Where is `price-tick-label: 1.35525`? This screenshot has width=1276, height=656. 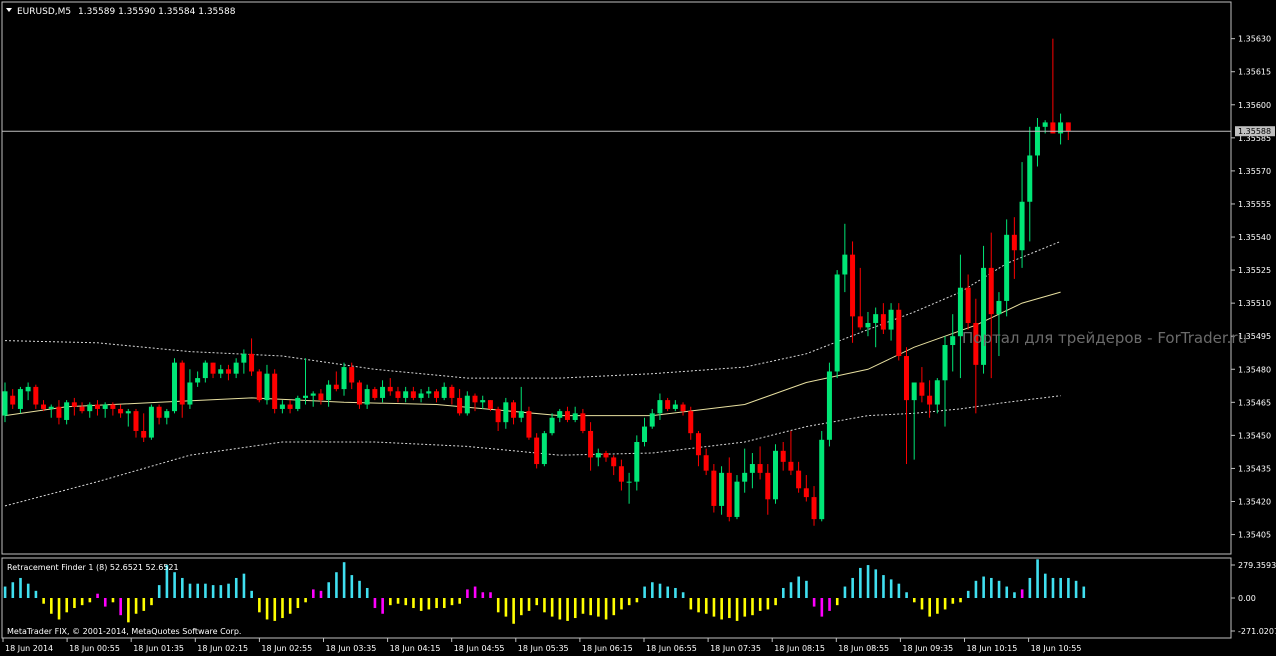 price-tick-label: 1.35525 is located at coordinates (1254, 270).